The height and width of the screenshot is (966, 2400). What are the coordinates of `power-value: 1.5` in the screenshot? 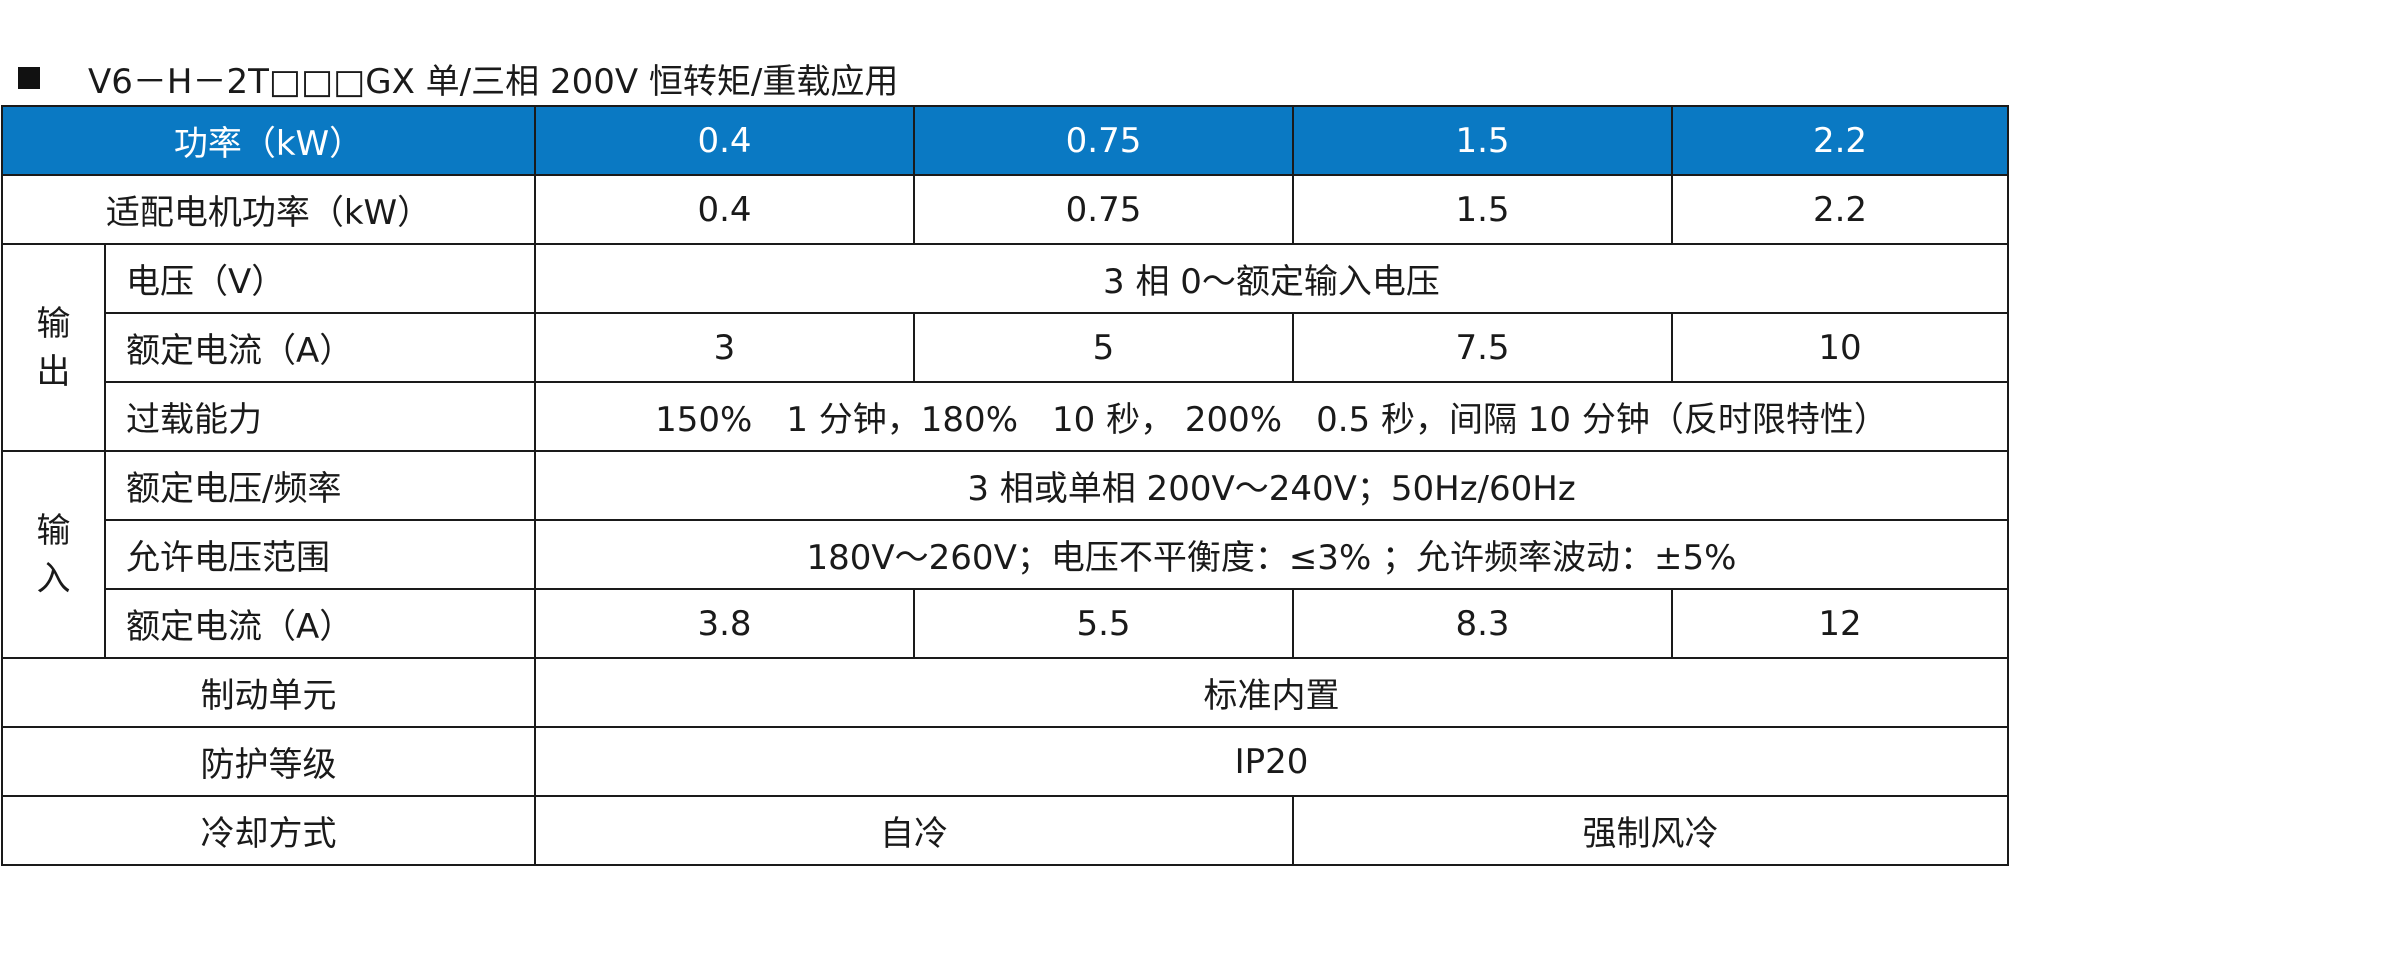 It's located at (1482, 140).